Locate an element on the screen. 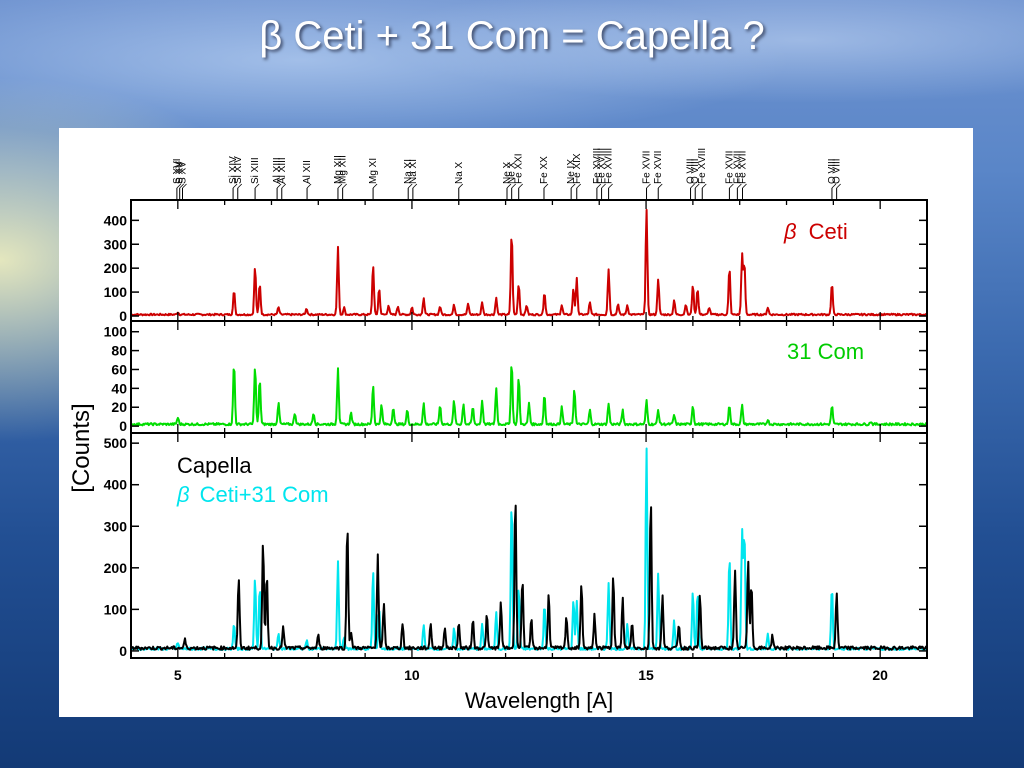 This screenshot has width=1024, height=768. panel-31-com: 0 20 40 60 80 100 31 Com is located at coordinates (516, 377).